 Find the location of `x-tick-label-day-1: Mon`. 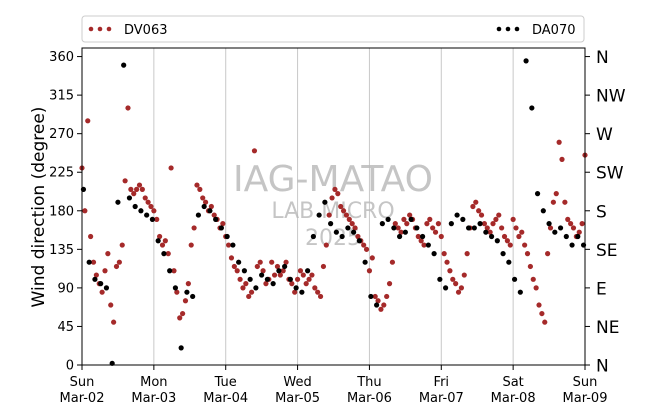

x-tick-label-day-1: Mon is located at coordinates (153, 382).